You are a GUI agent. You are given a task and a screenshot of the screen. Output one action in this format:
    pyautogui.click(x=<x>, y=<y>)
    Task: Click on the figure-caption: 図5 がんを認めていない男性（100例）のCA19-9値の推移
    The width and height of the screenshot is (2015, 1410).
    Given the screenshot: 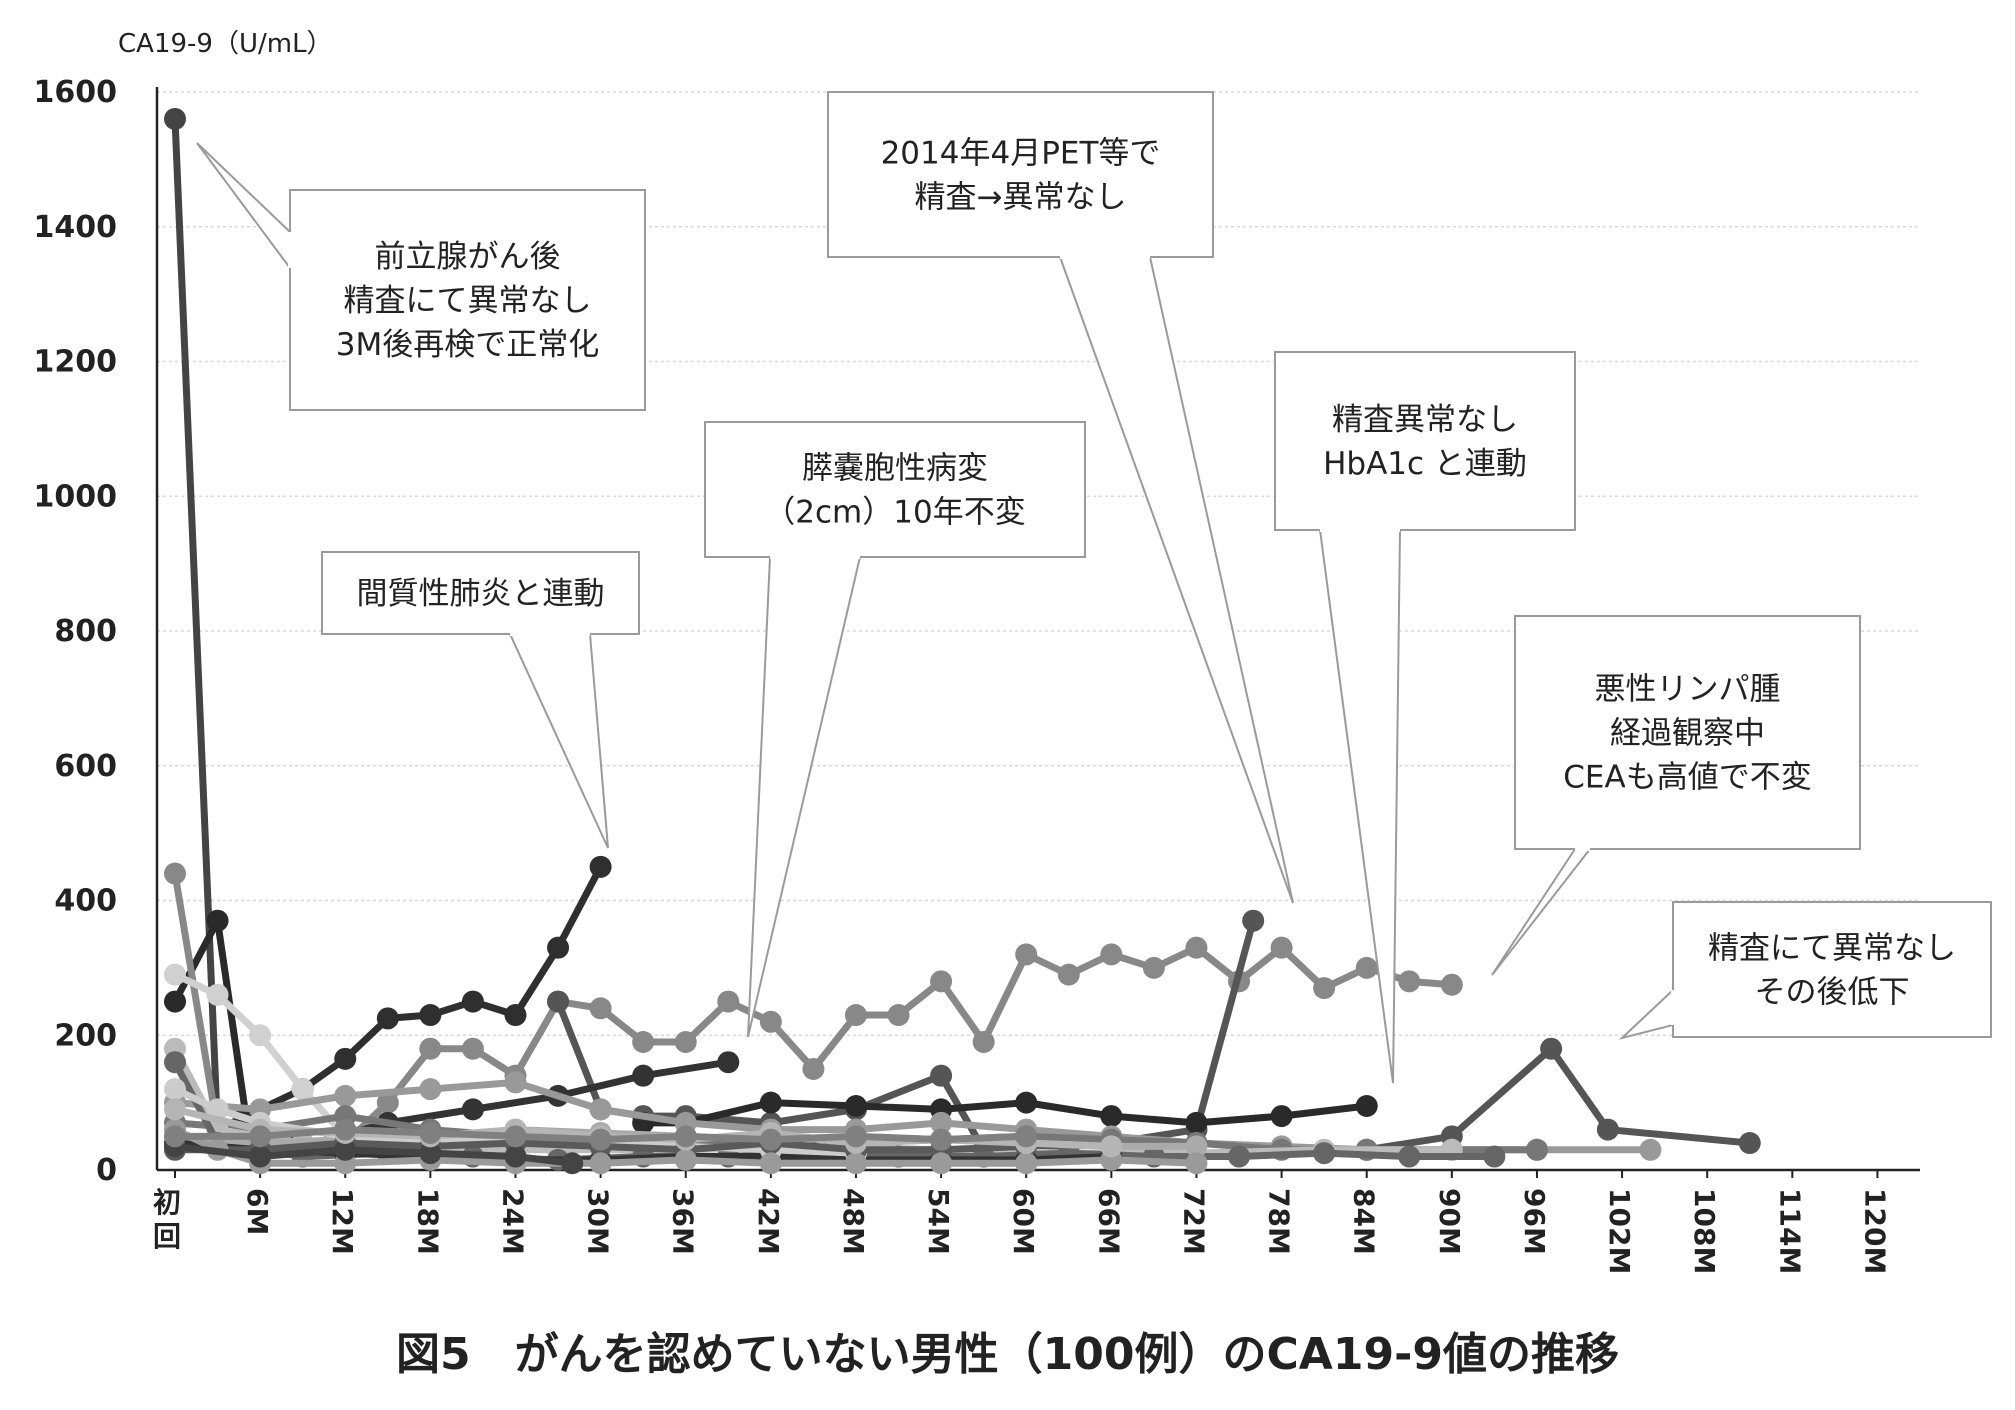 What is the action you would take?
    pyautogui.click(x=1007, y=1354)
    